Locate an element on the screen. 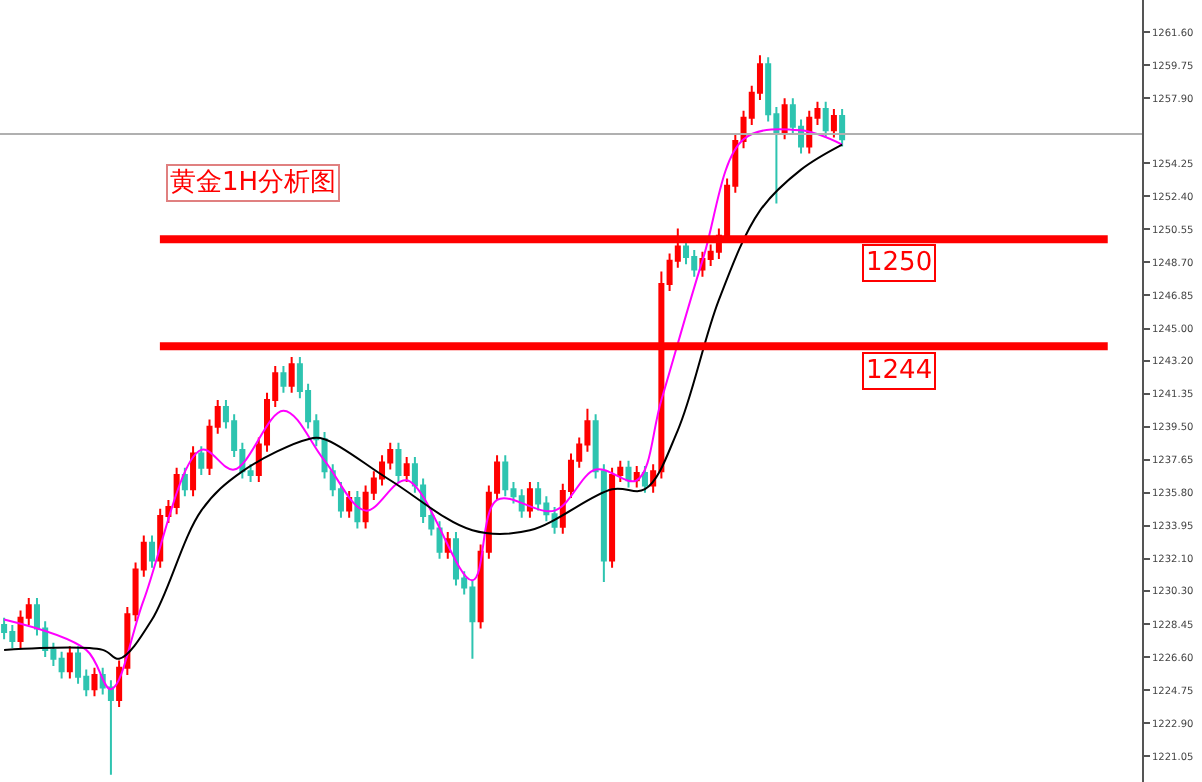 The height and width of the screenshot is (782, 1202). ref-line-label: 1250 is located at coordinates (899, 263).